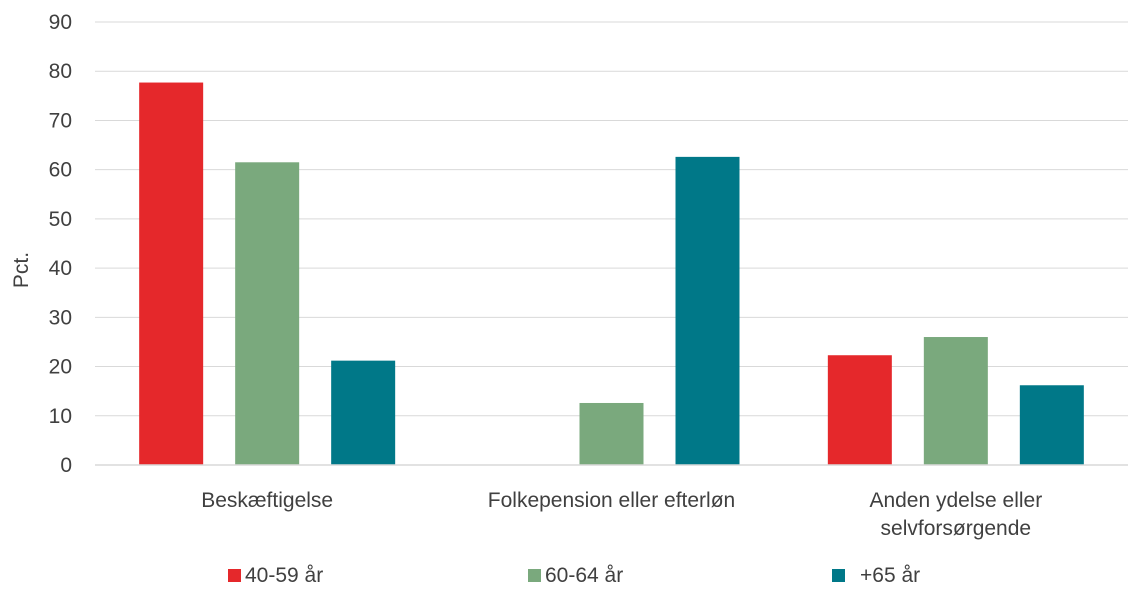 This screenshot has width=1142, height=589. What do you see at coordinates (66, 465) in the screenshot?
I see `y-tick-label: 0` at bounding box center [66, 465].